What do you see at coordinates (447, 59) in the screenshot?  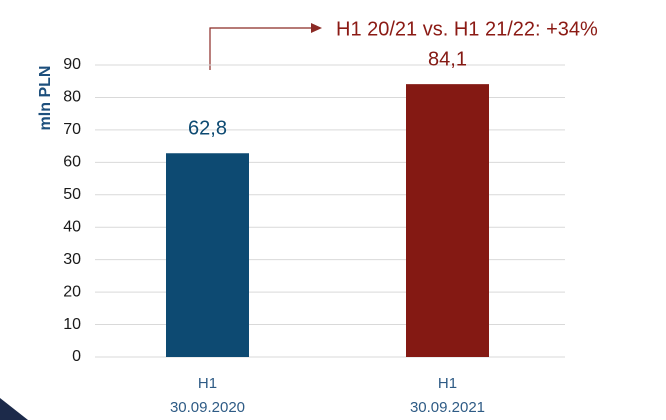 I see `value-label: 84,1` at bounding box center [447, 59].